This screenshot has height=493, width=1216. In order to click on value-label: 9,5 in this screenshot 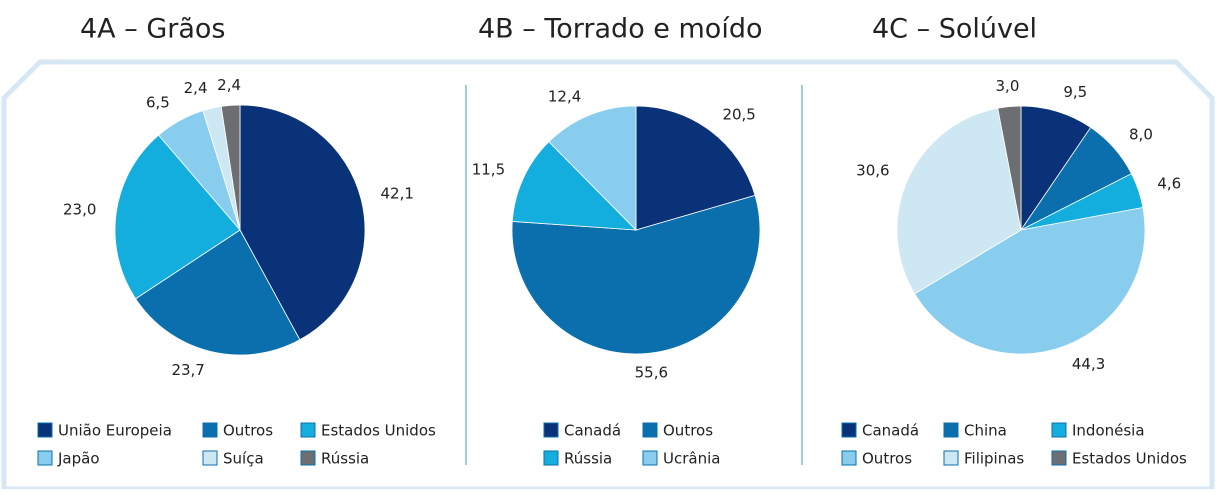, I will do `click(1075, 92)`.